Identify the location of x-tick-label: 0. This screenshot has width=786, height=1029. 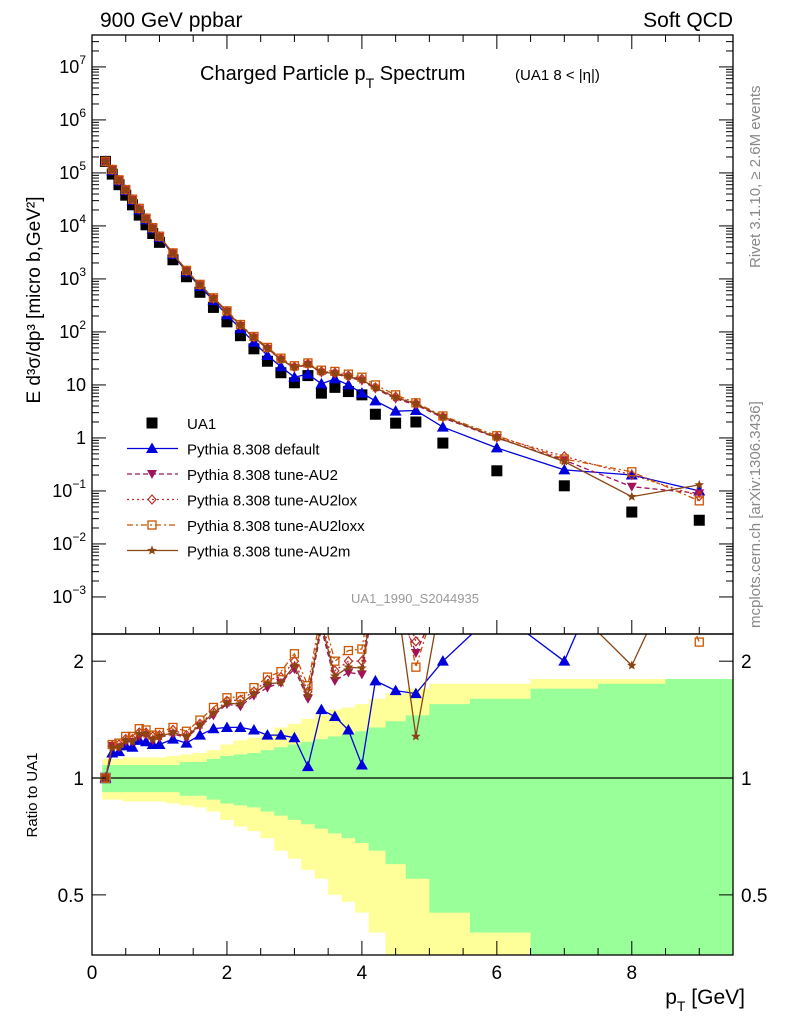
(92, 973).